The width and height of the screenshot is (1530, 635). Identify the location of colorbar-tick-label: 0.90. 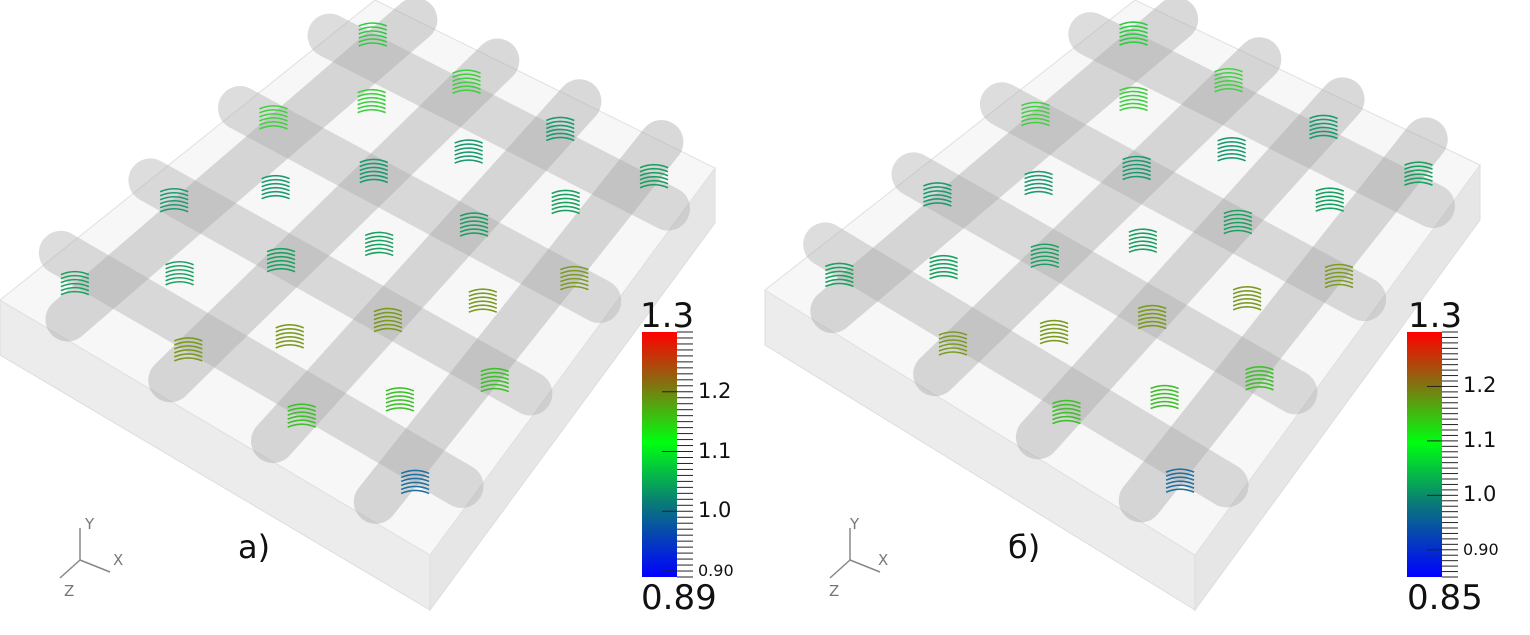
(1481, 549).